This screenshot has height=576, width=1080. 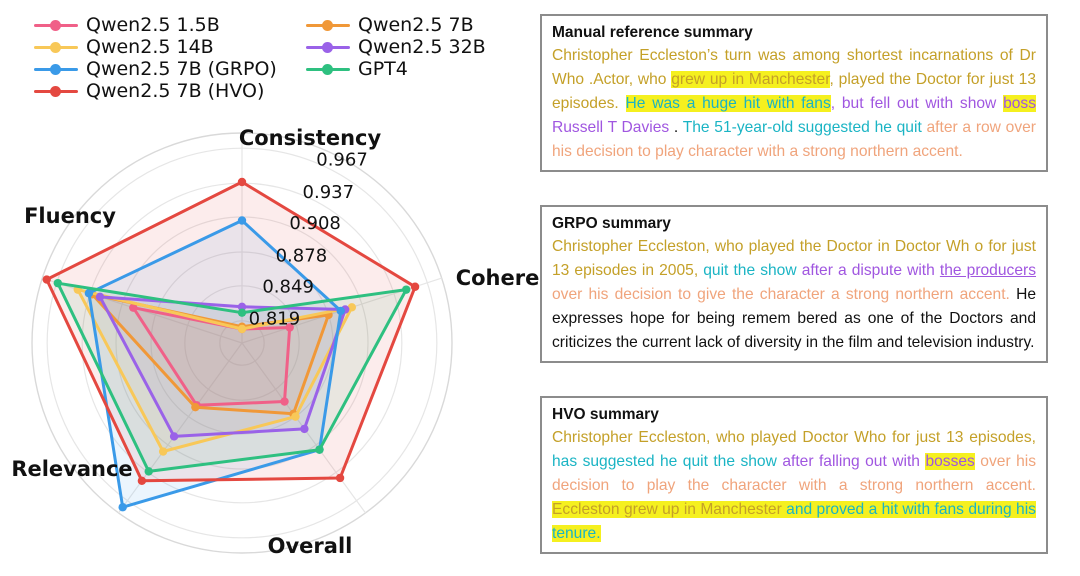 What do you see at coordinates (288, 286) in the screenshot?
I see `radial-tick-label: 0.849` at bounding box center [288, 286].